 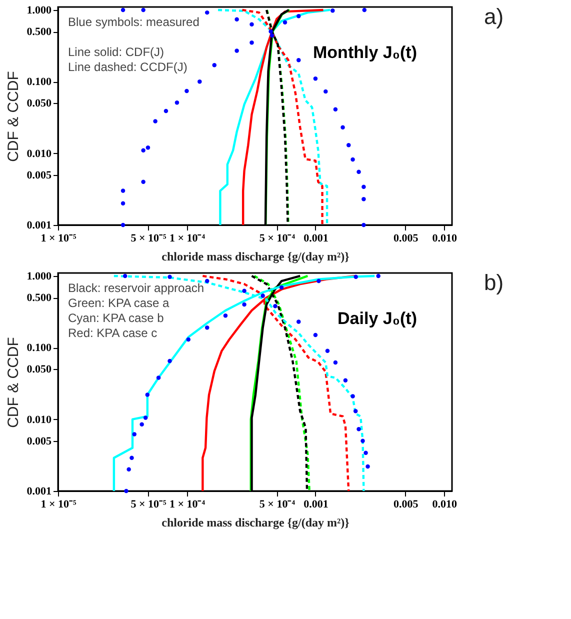 I want to click on annotation: Blue symbols: measured, so click(x=134, y=22).